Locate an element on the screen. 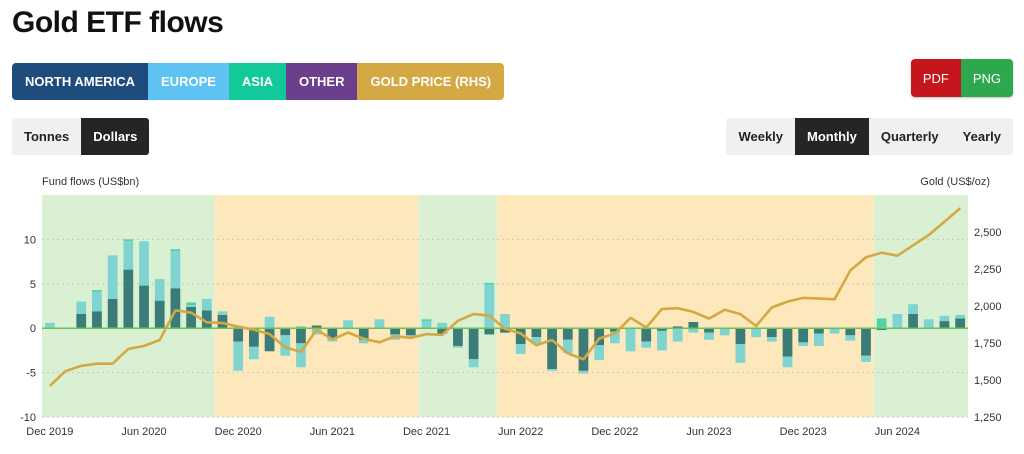 The height and width of the screenshot is (454, 1024). x-axis-tick-label: Dec 2023 is located at coordinates (803, 432).